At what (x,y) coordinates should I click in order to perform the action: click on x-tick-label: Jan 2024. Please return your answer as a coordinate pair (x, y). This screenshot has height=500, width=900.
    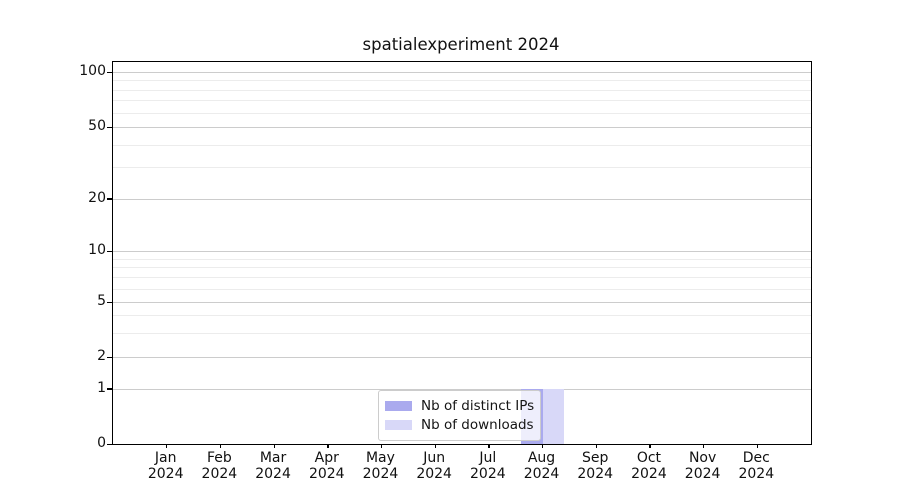
    Looking at the image, I should click on (165, 466).